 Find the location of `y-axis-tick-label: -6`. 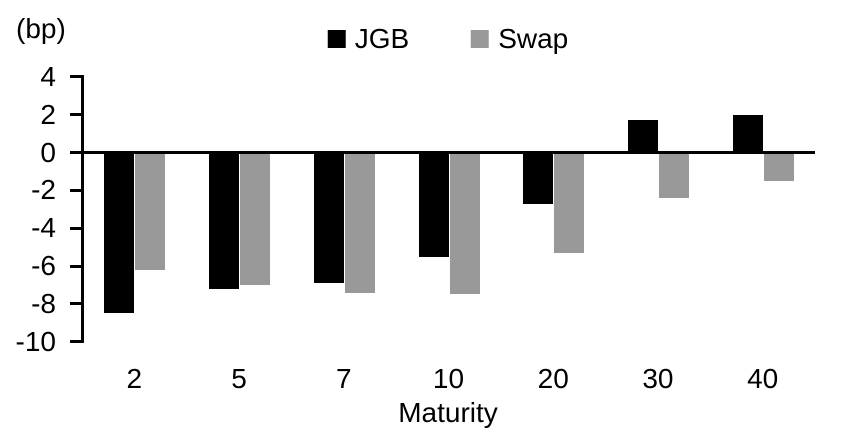

y-axis-tick-label: -6 is located at coordinates (43, 266).